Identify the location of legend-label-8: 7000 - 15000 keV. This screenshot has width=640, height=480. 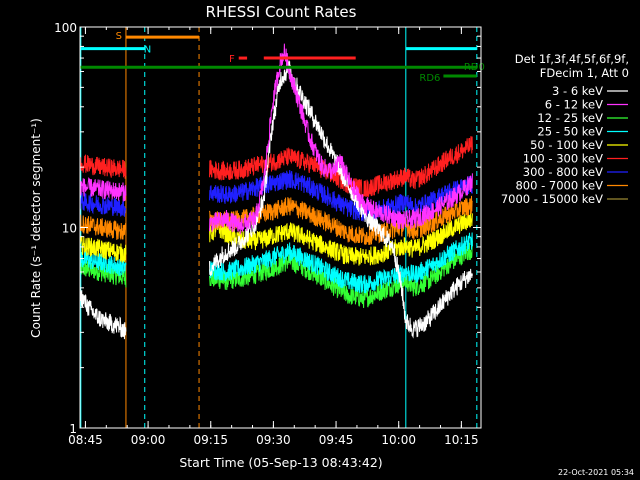
(552, 199).